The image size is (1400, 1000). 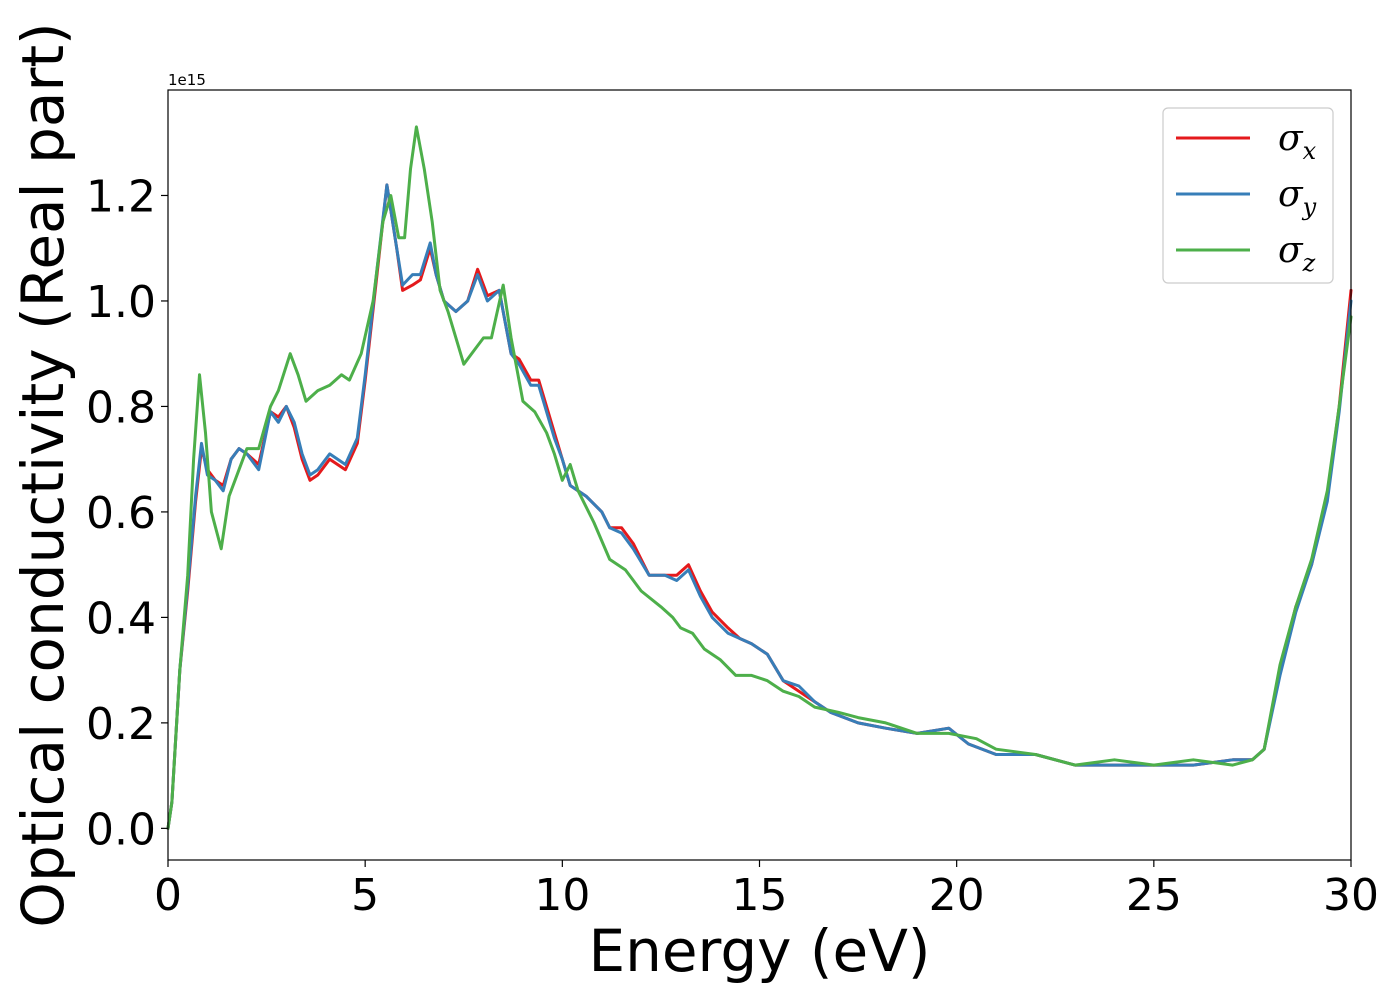 What do you see at coordinates (760, 895) in the screenshot?
I see `x-tick-label: 15` at bounding box center [760, 895].